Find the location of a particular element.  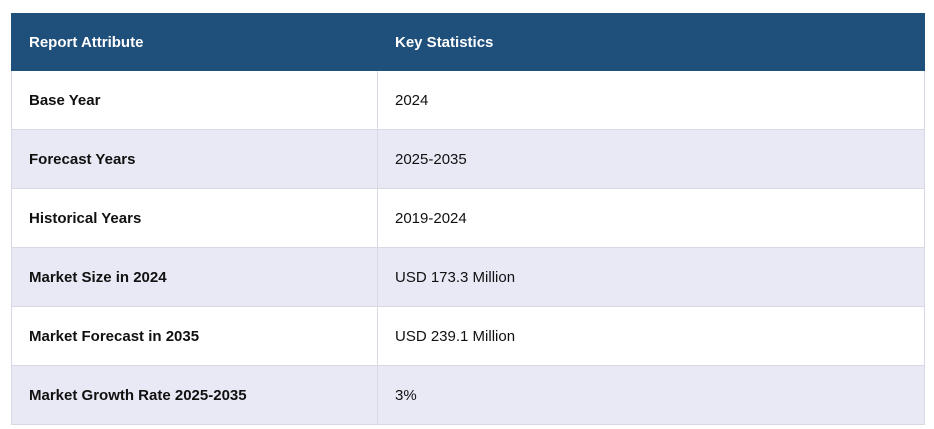

value-cell: 3% is located at coordinates (651, 395).